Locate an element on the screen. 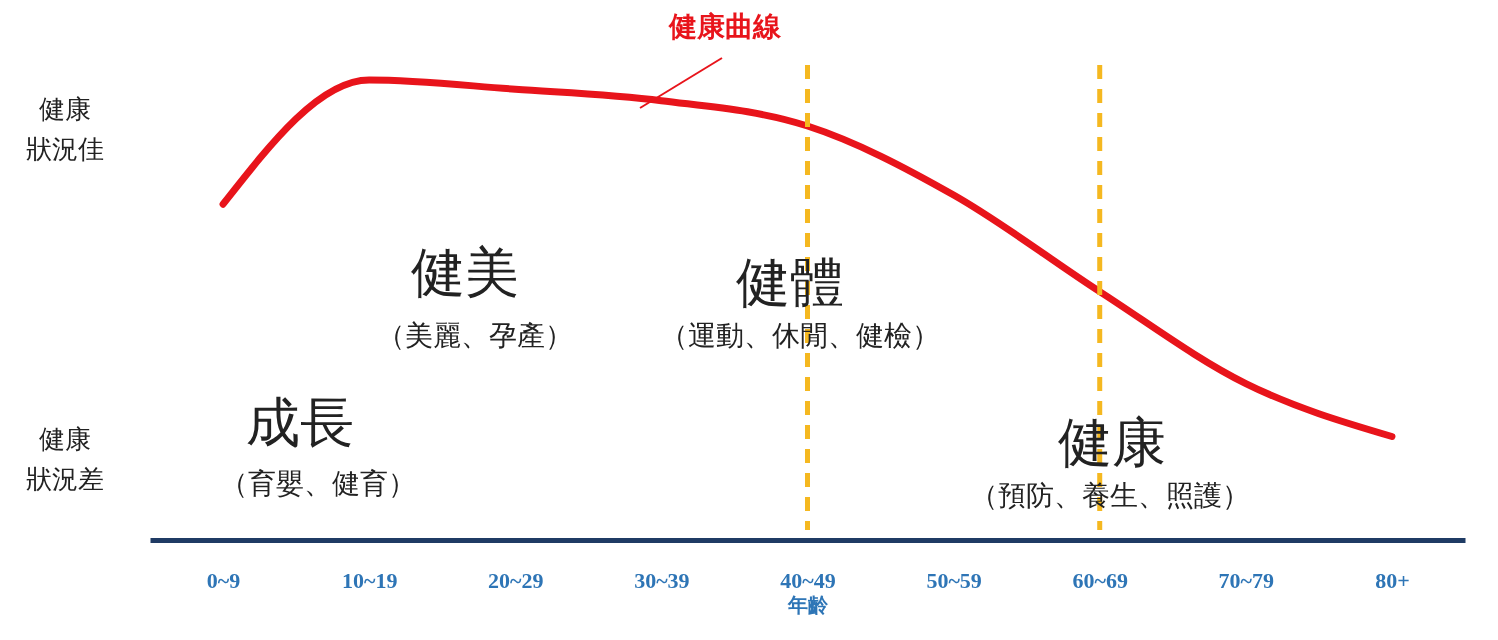  x-tick-label: 10~19 is located at coordinates (369, 580).